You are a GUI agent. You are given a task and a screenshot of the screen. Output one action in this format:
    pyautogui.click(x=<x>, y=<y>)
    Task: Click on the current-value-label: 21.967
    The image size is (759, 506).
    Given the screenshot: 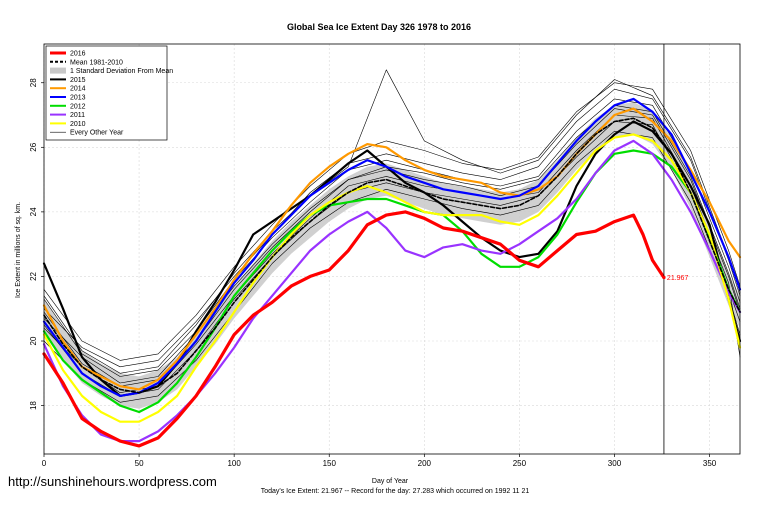 What is the action you would take?
    pyautogui.click(x=678, y=278)
    